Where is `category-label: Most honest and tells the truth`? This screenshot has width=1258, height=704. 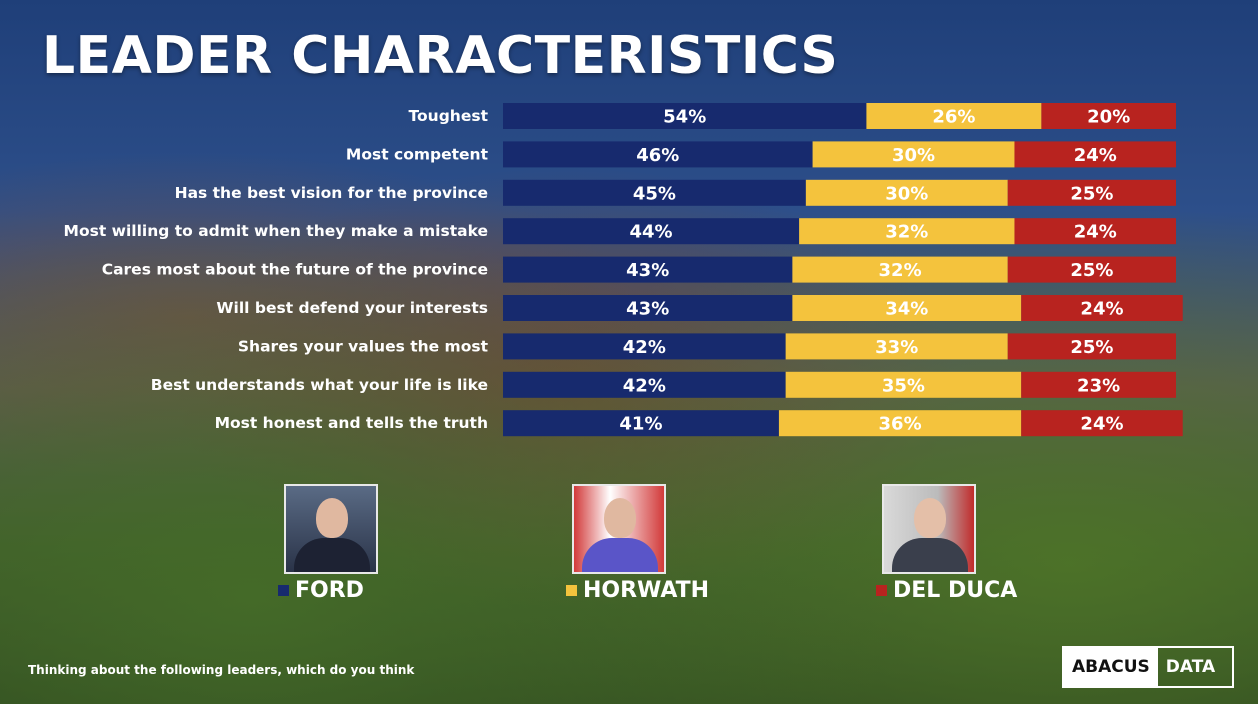
category-label: Most honest and tells the truth is located at coordinates (351, 423).